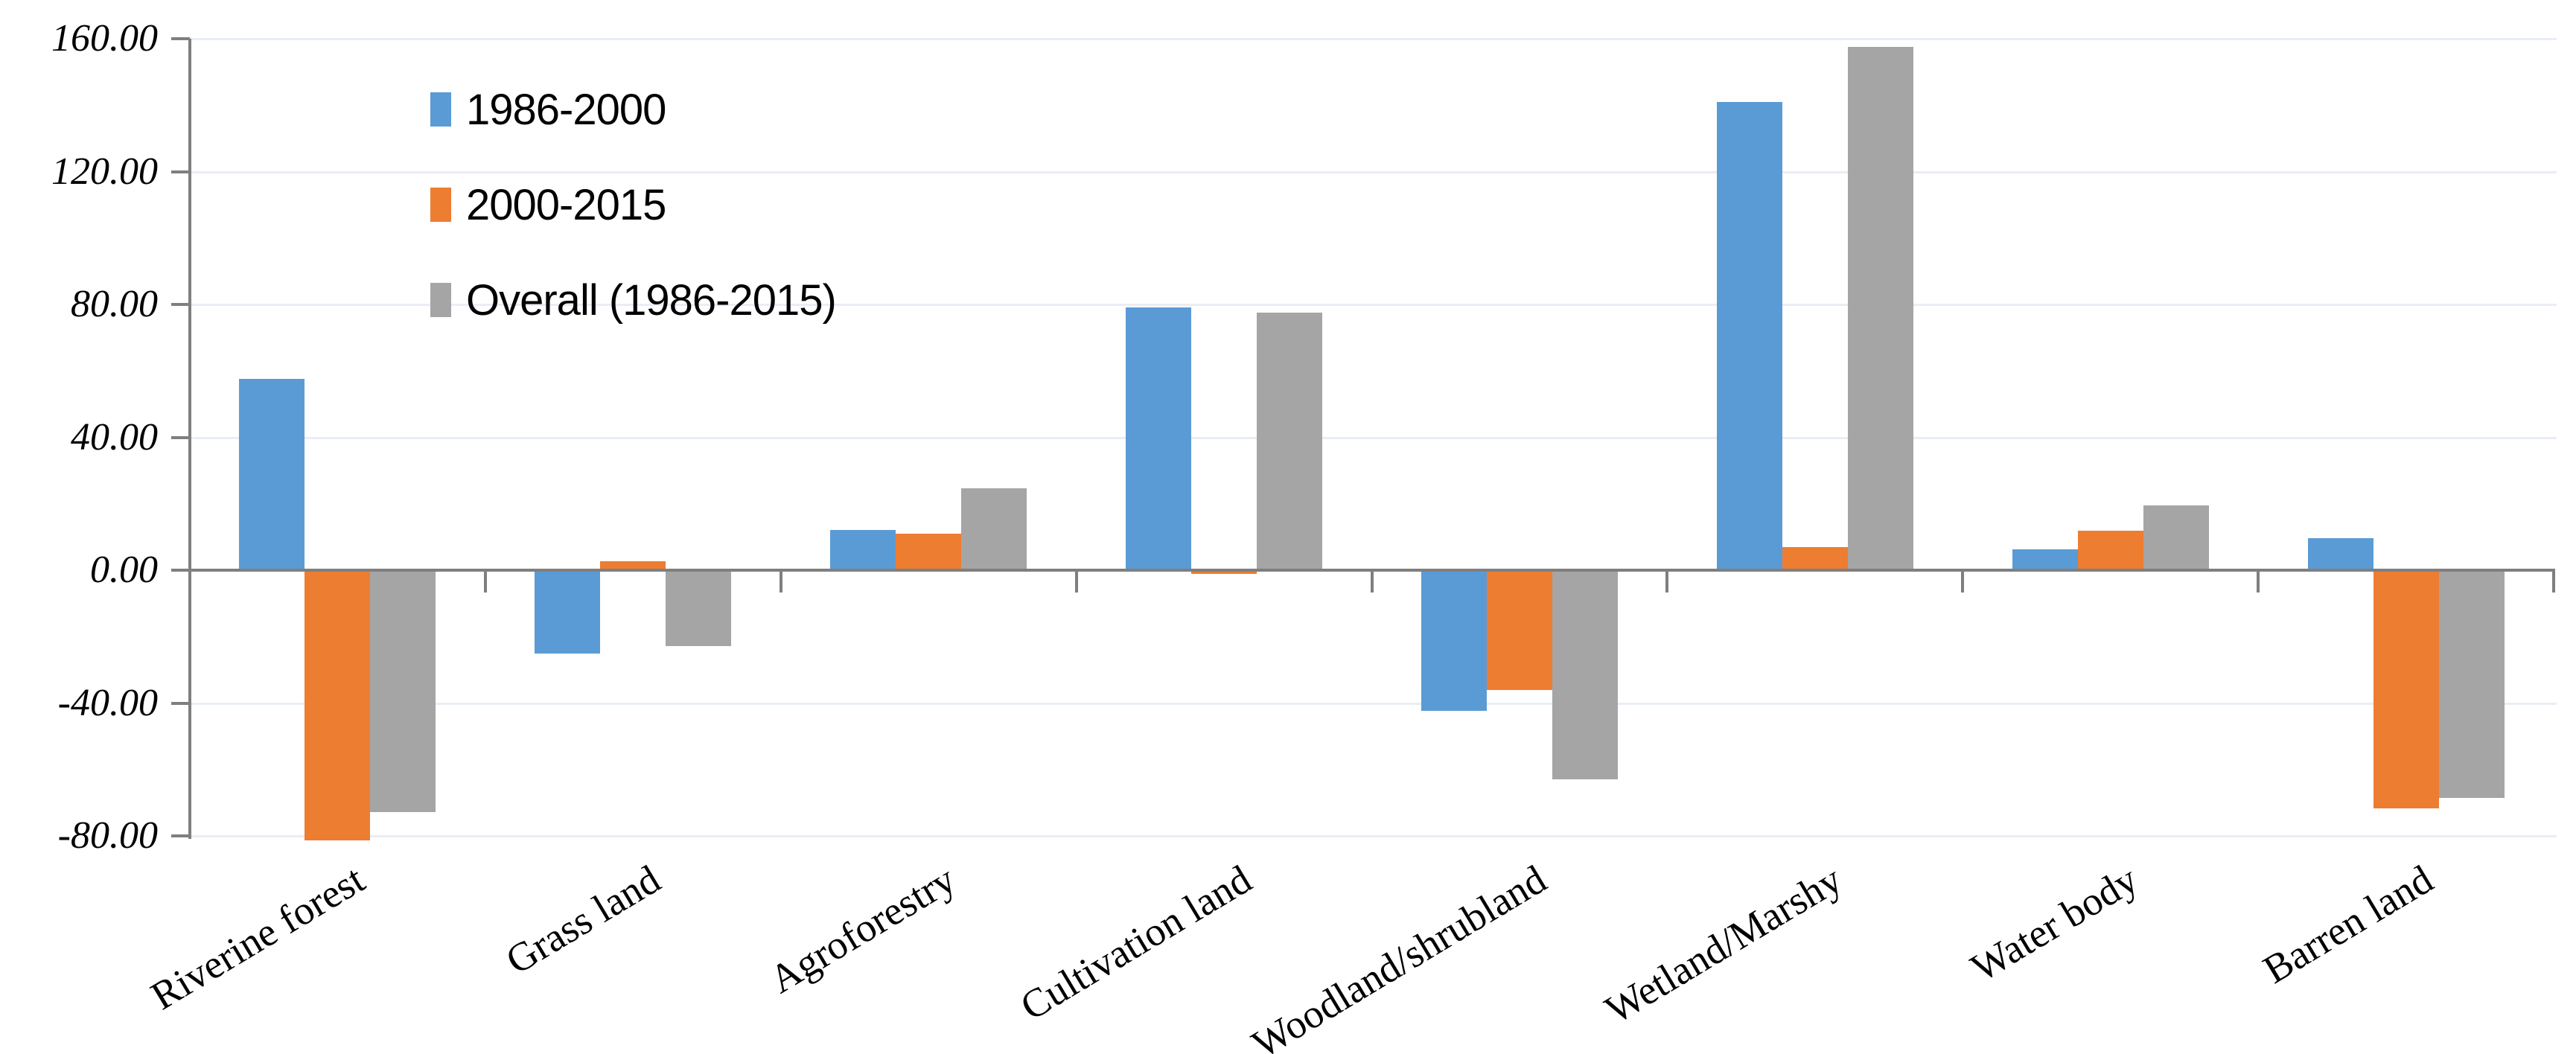 The width and height of the screenshot is (2576, 1054). I want to click on legend-item: 2000-2015, so click(633, 205).